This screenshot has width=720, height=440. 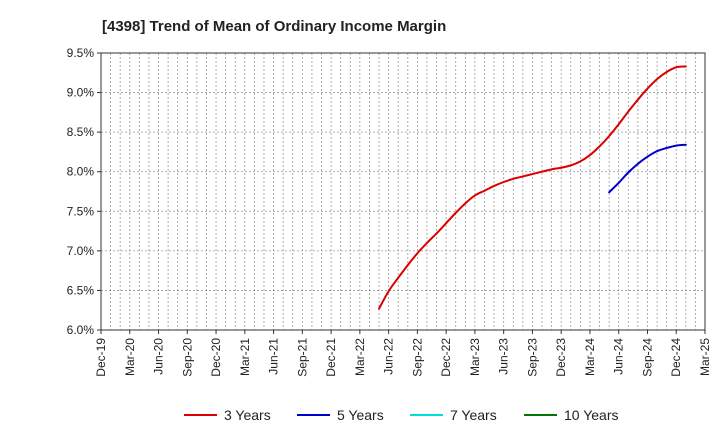 I want to click on x-tick-label: Jun-21, so click(x=274, y=356).